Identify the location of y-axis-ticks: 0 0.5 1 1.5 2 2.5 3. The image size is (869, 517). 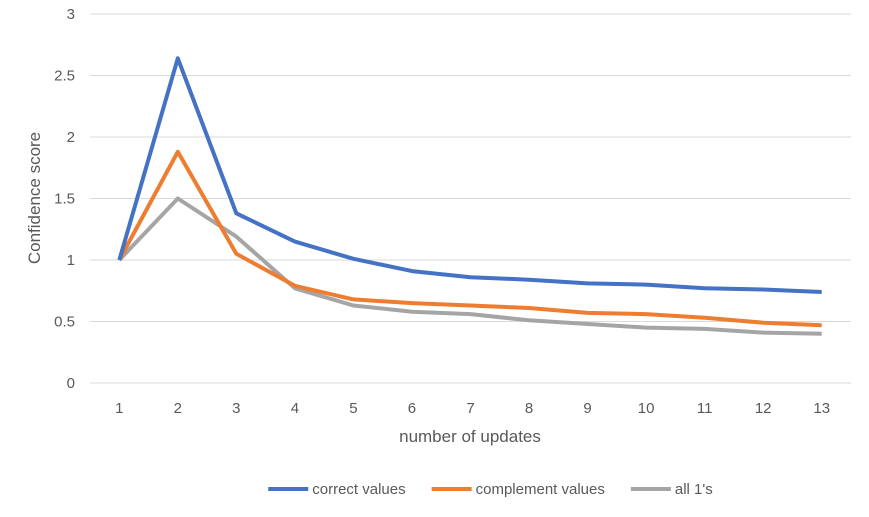
(64, 199).